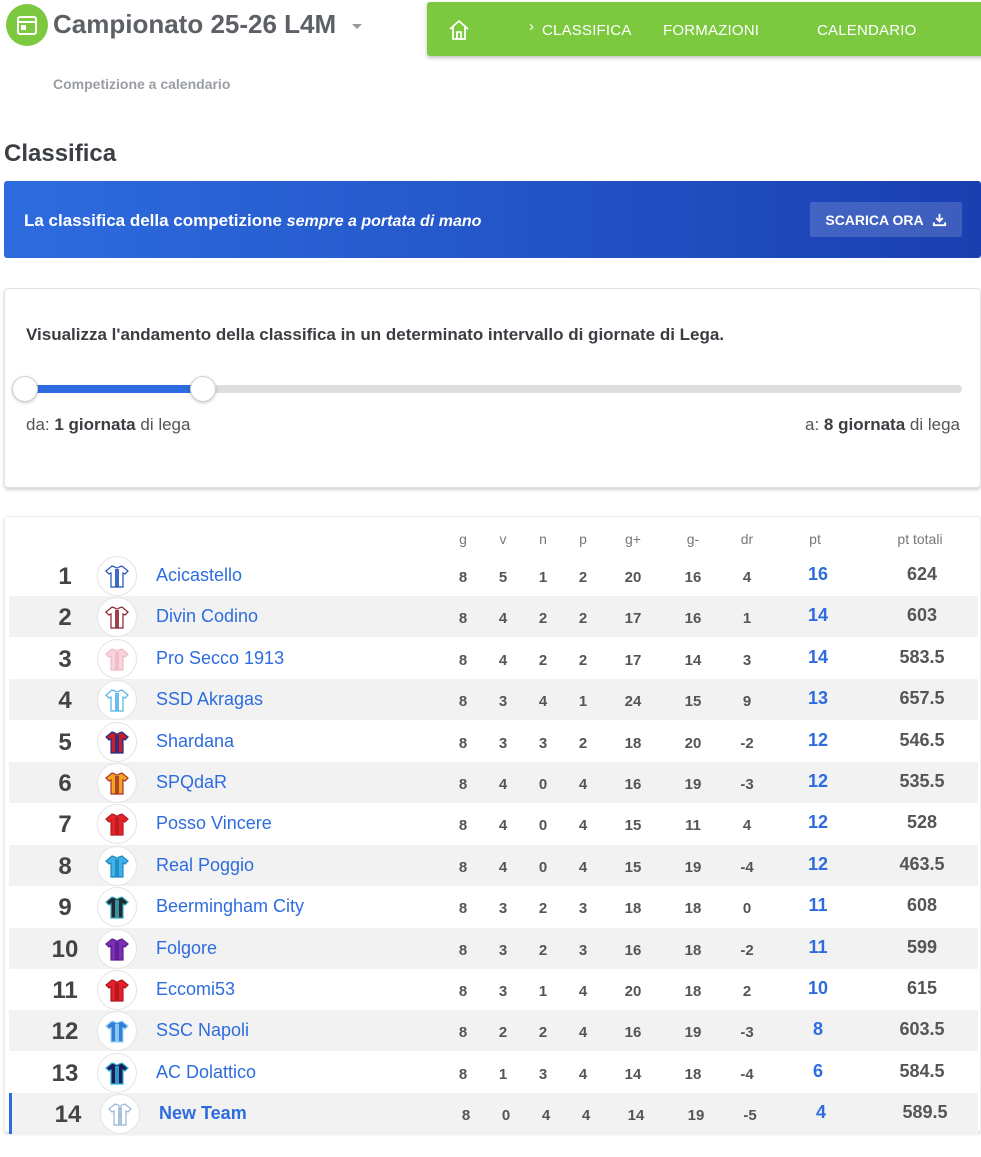 This screenshot has width=981, height=1157. What do you see at coordinates (920, 539) in the screenshot?
I see `column-header: pt totali` at bounding box center [920, 539].